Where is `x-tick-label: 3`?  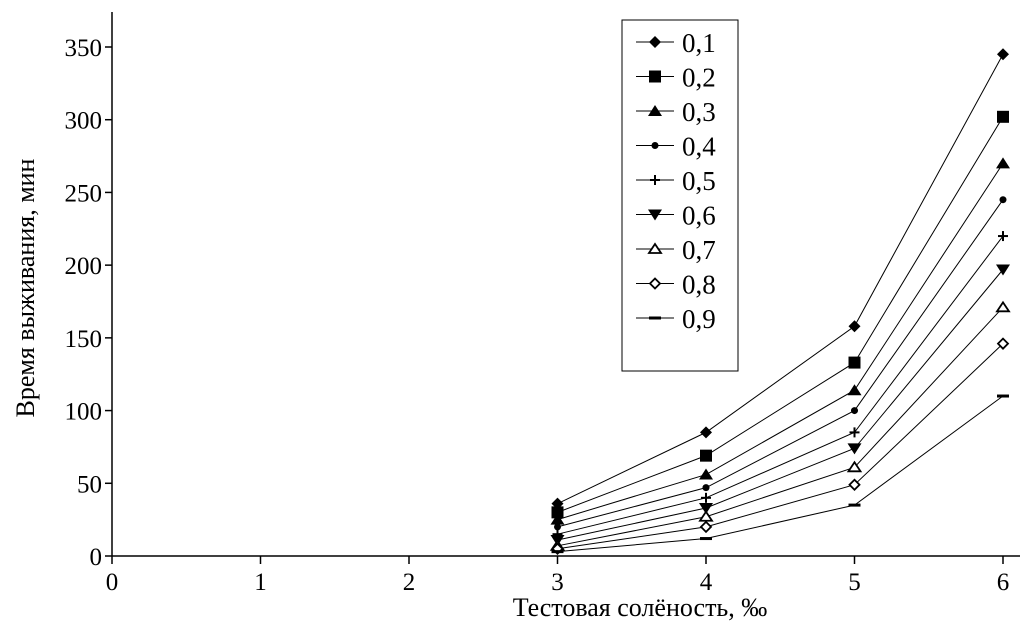
x-tick-label: 3 is located at coordinates (557, 582).